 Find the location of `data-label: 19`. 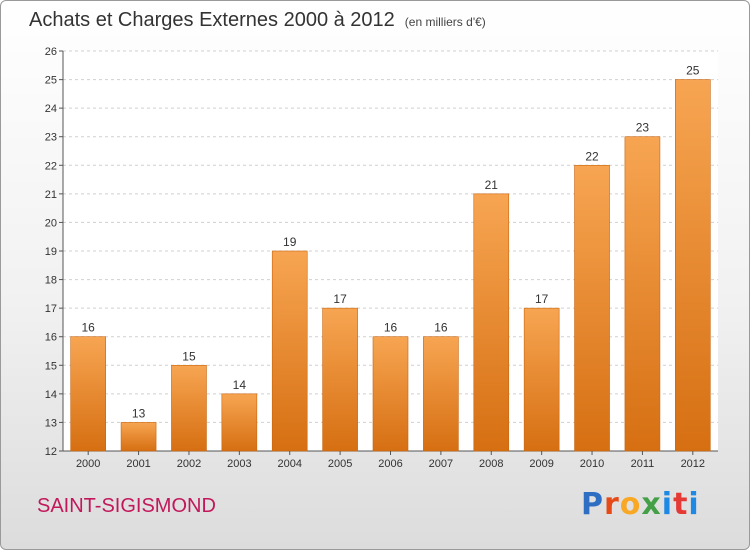

data-label: 19 is located at coordinates (290, 242).